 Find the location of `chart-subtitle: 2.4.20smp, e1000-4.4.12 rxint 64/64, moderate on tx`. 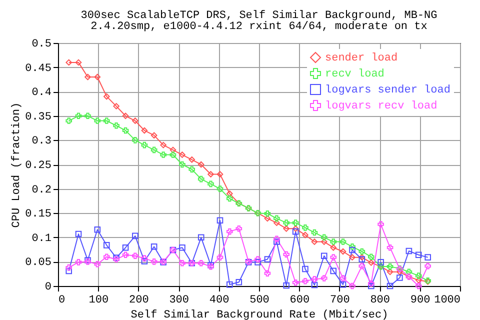

chart-subtitle: 2.4.20smp, e1000-4.4.12 rxint 64/64, moderate on tx is located at coordinates (259, 27).